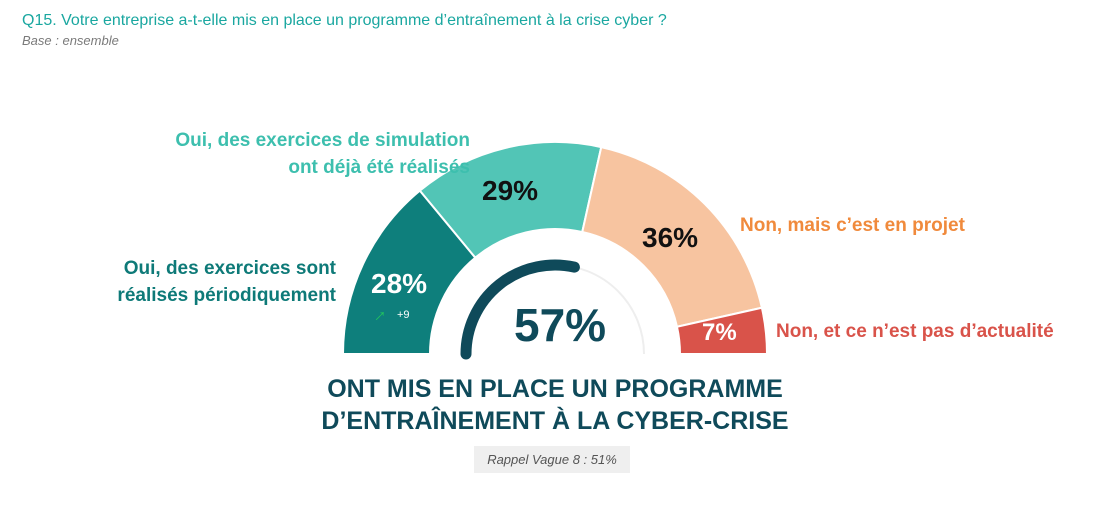 The width and height of the screenshot is (1103, 506). Describe the element at coordinates (403, 315) in the screenshot. I see `change-label: +9` at that location.